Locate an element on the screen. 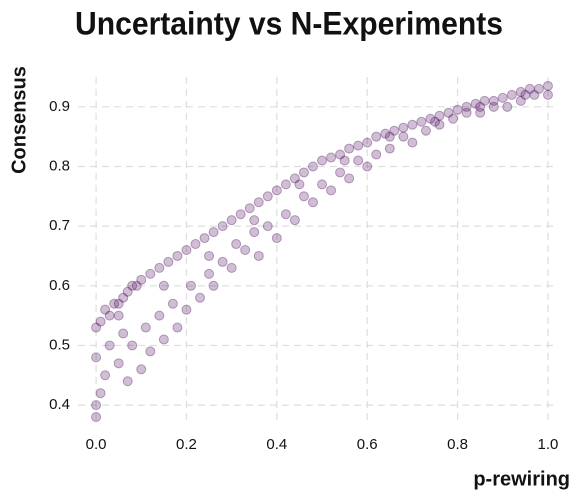 The image size is (581, 503). x-tick-label: 0.6 is located at coordinates (367, 444).